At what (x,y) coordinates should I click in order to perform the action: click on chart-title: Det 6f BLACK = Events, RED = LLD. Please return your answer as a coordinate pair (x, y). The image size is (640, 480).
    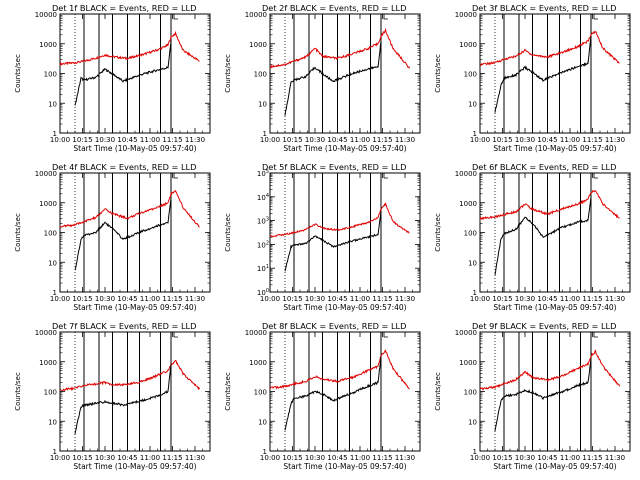
    Looking at the image, I should click on (544, 167).